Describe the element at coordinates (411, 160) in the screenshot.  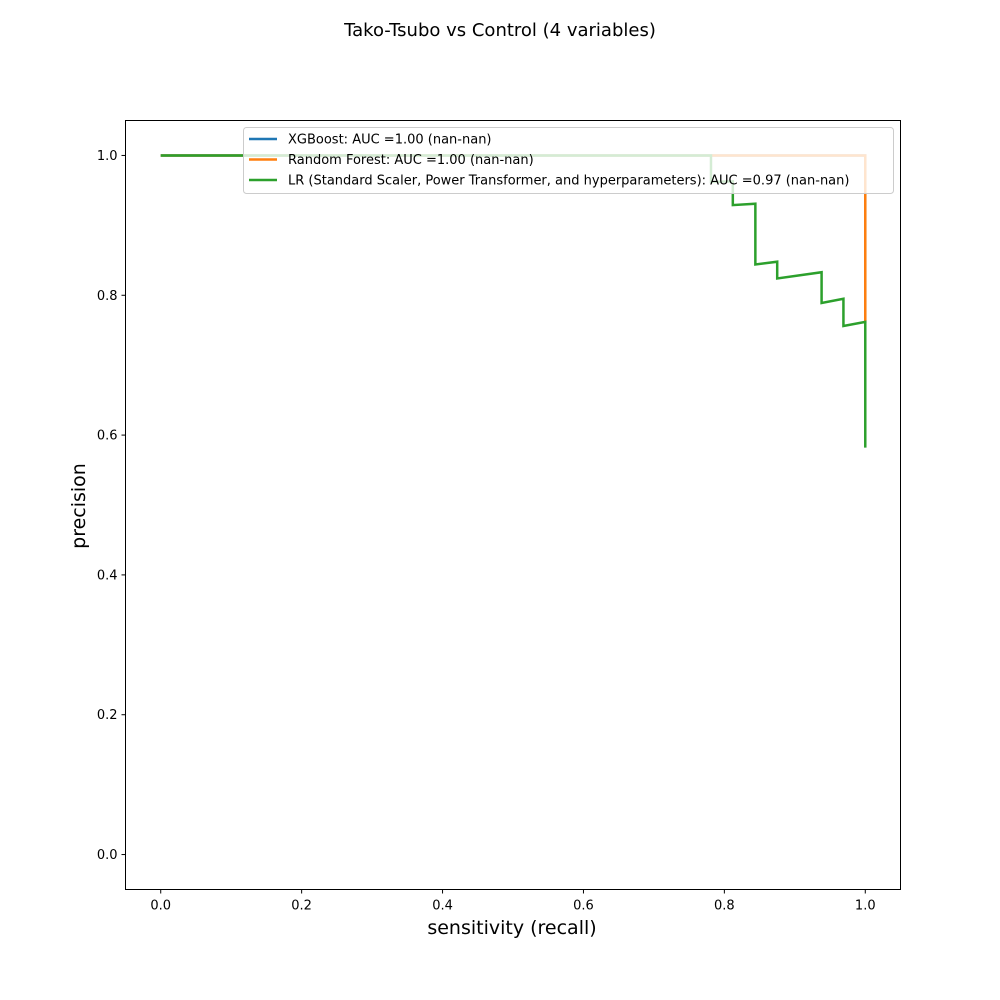
I see `legend-entry-1: Random Forest: AUC =1.00 (nan-nan)` at that location.